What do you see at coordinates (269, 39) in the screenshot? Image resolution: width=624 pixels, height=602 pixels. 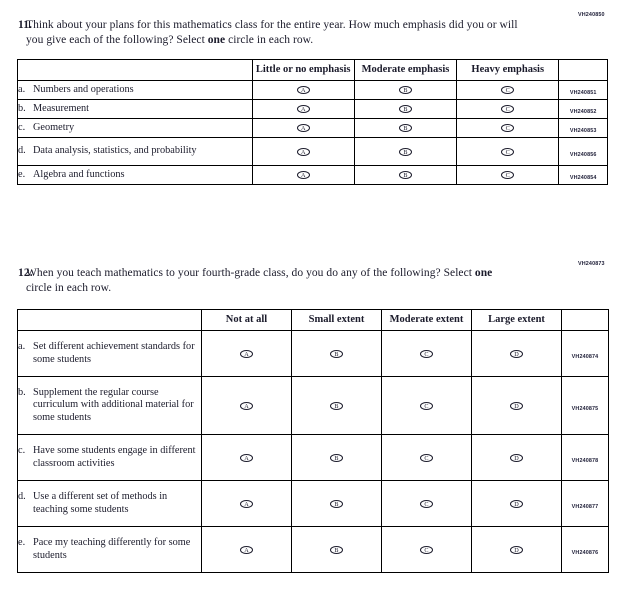 I see `question-text-11-part2: circle in each row.` at bounding box center [269, 39].